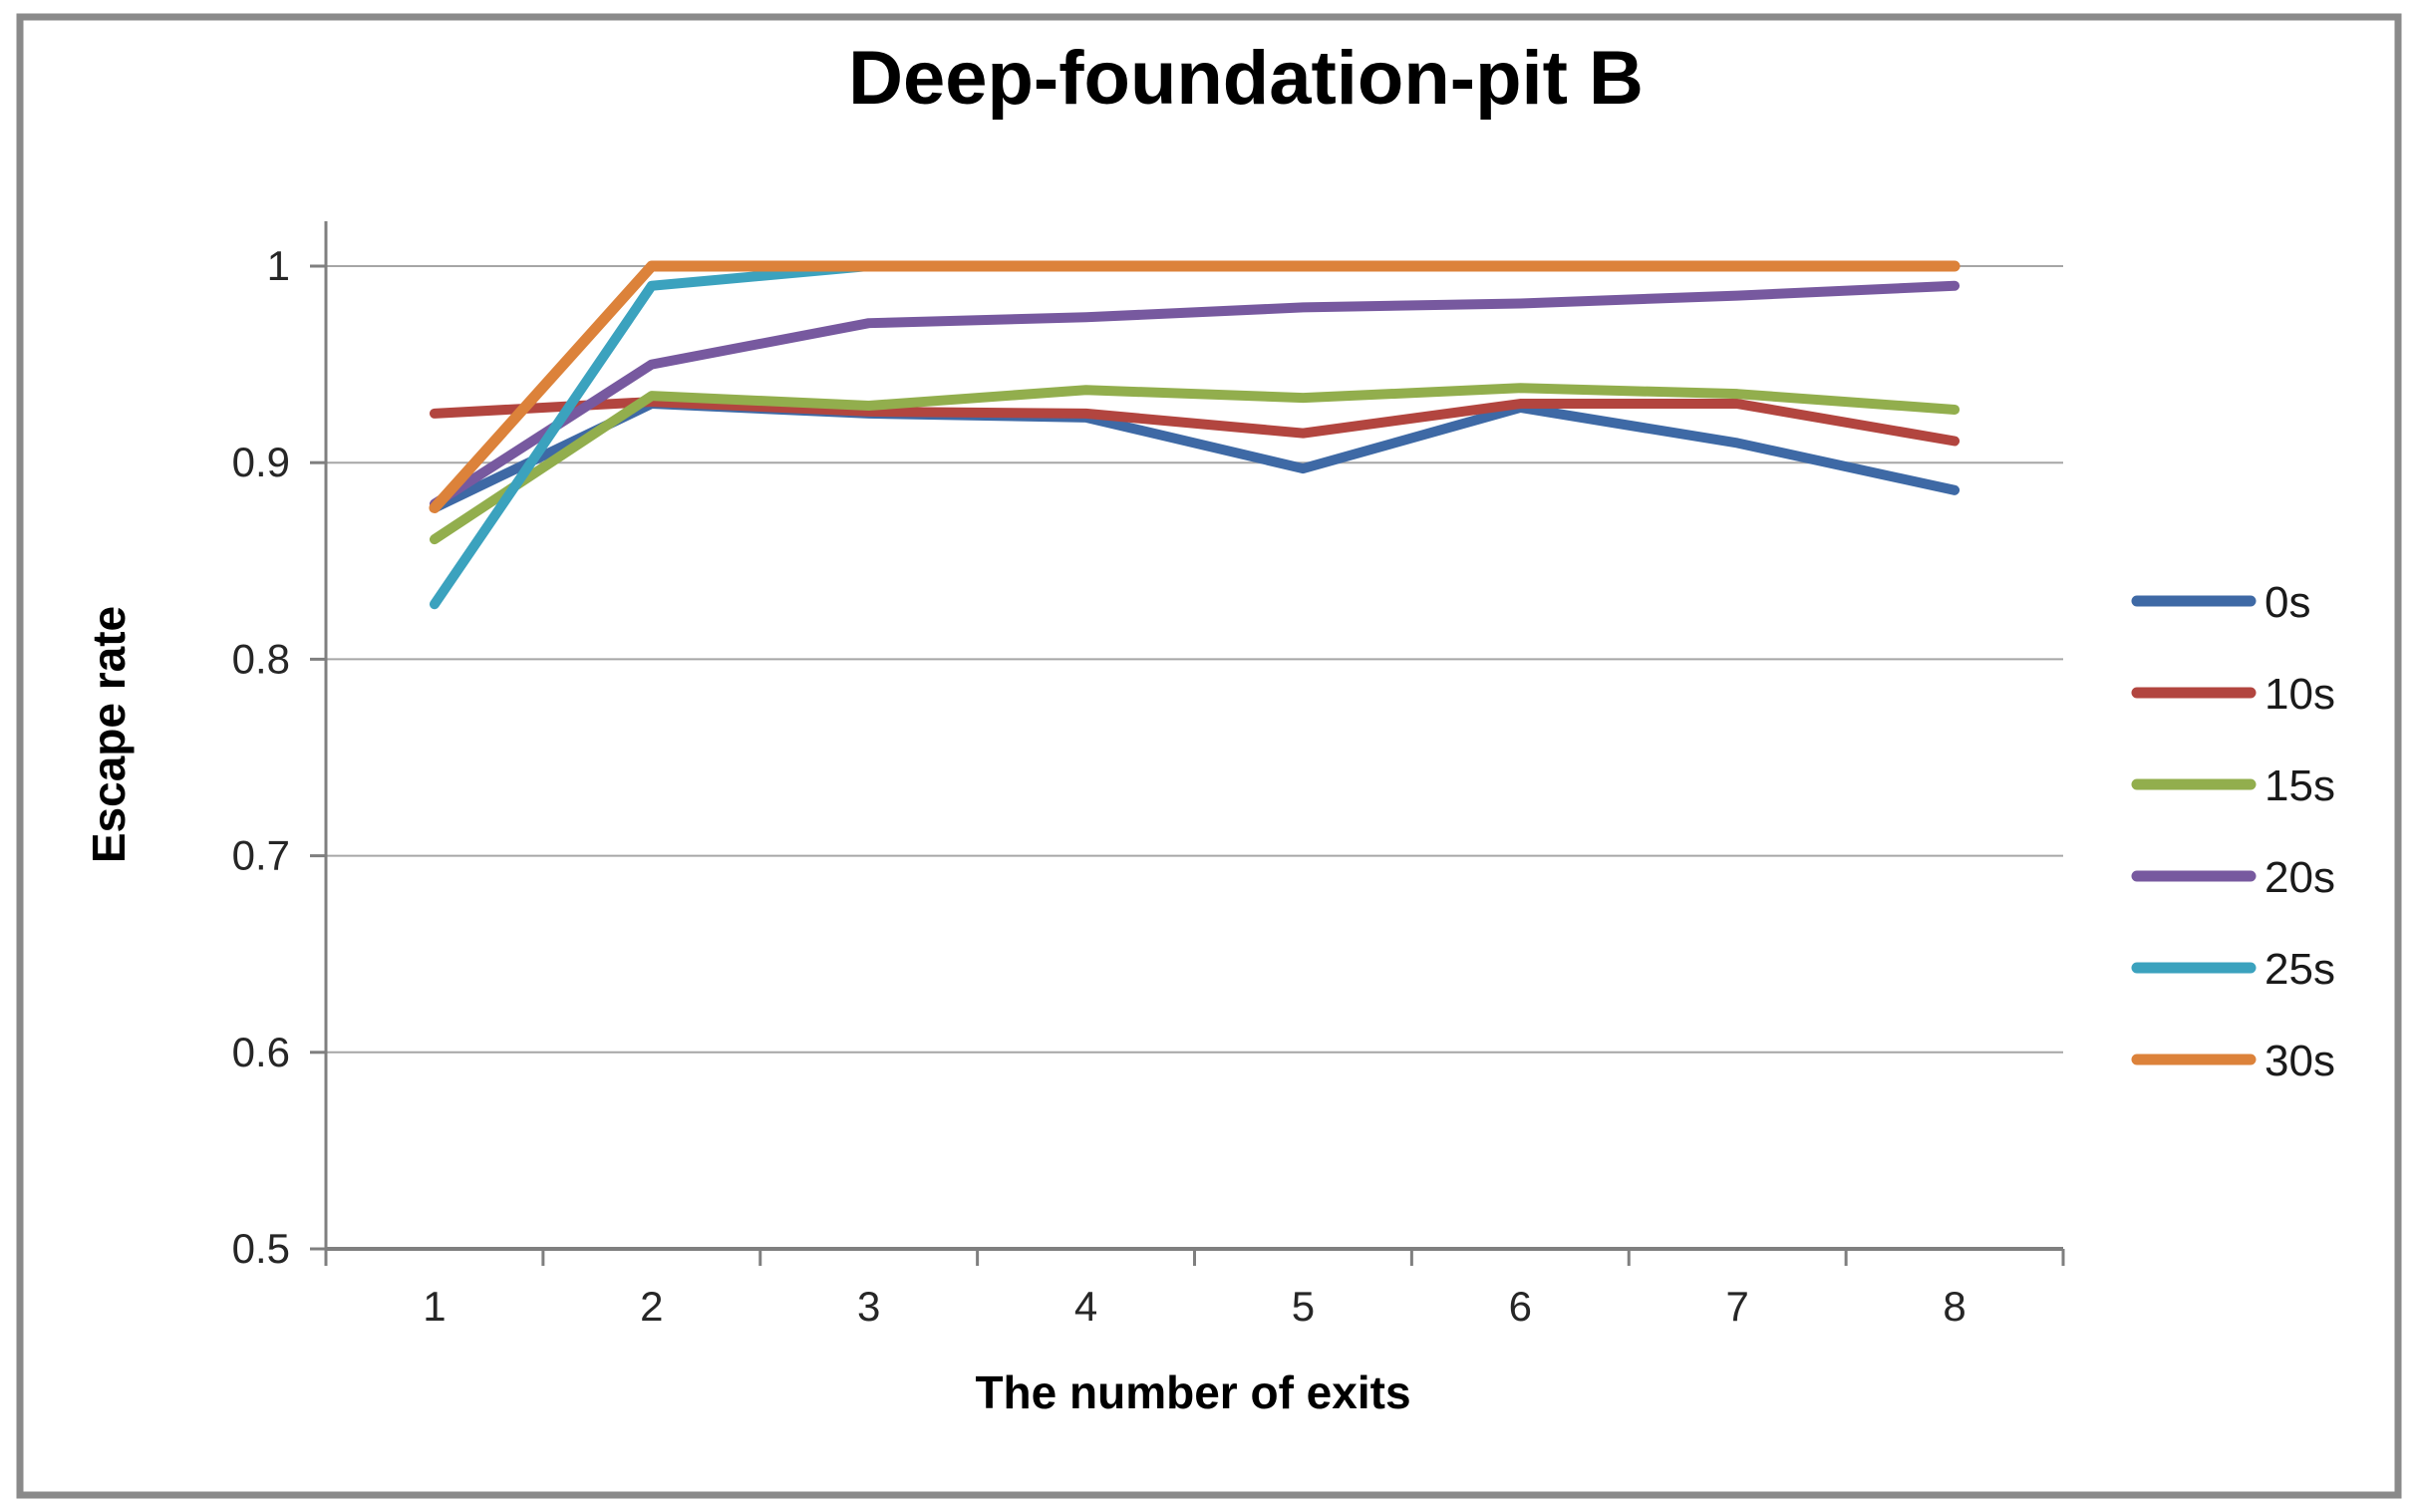  I want to click on legend: 0s 10s 15s 20s 25s 30s, so click(2233, 831).